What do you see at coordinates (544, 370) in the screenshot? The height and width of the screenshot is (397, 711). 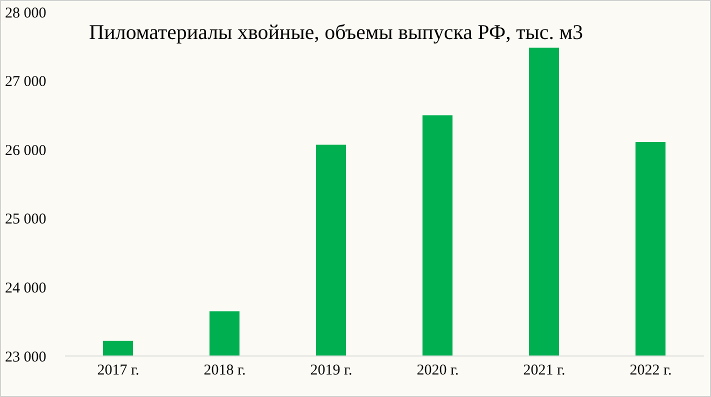 I see `x-tick-label: 2021 г.` at bounding box center [544, 370].